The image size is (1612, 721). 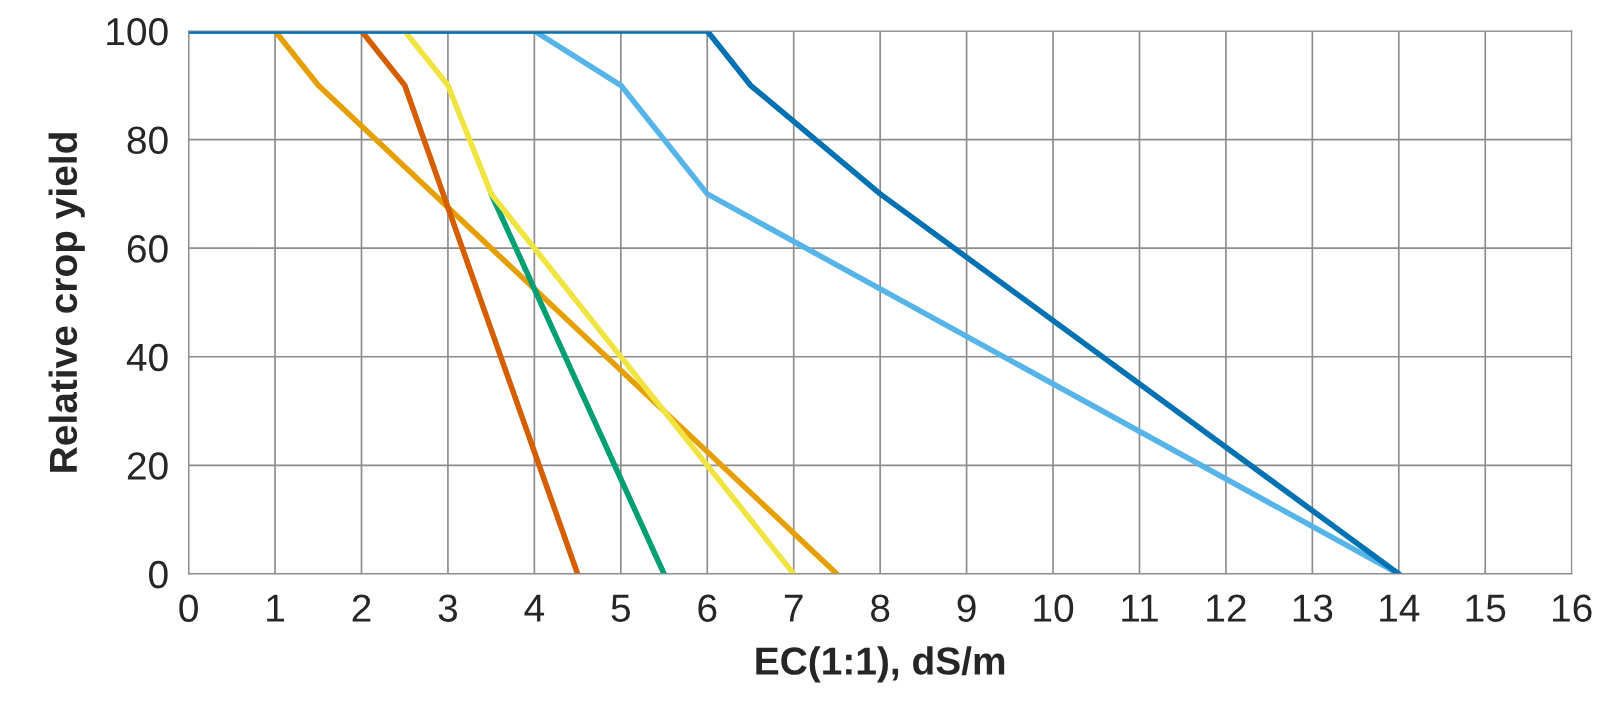 I want to click on x-tick-label: 16, so click(x=1572, y=608).